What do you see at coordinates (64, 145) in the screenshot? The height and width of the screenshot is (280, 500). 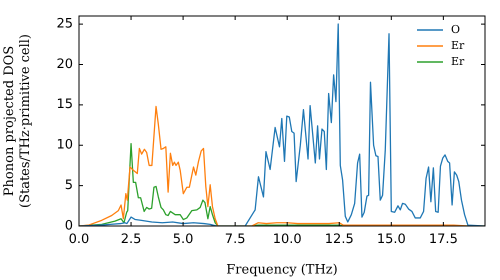 I see `y-tick-label: 10` at bounding box center [64, 145].